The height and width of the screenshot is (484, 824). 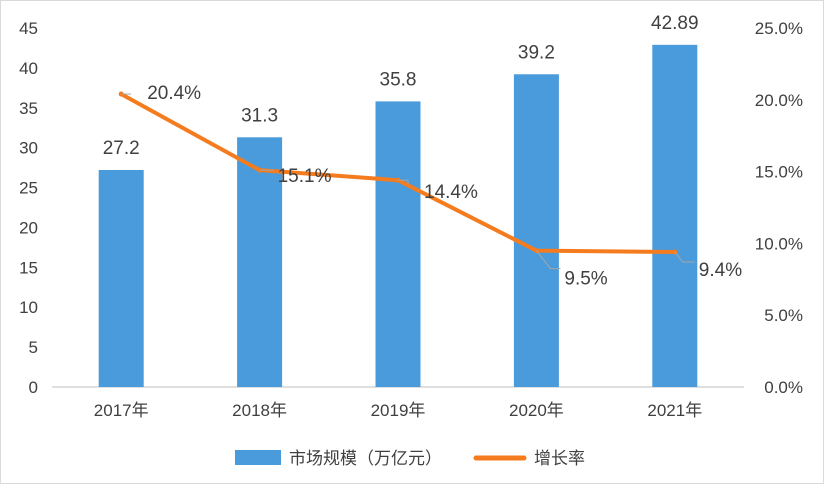 What do you see at coordinates (258, 457) in the screenshot?
I see `legend-swatch-bar` at bounding box center [258, 457].